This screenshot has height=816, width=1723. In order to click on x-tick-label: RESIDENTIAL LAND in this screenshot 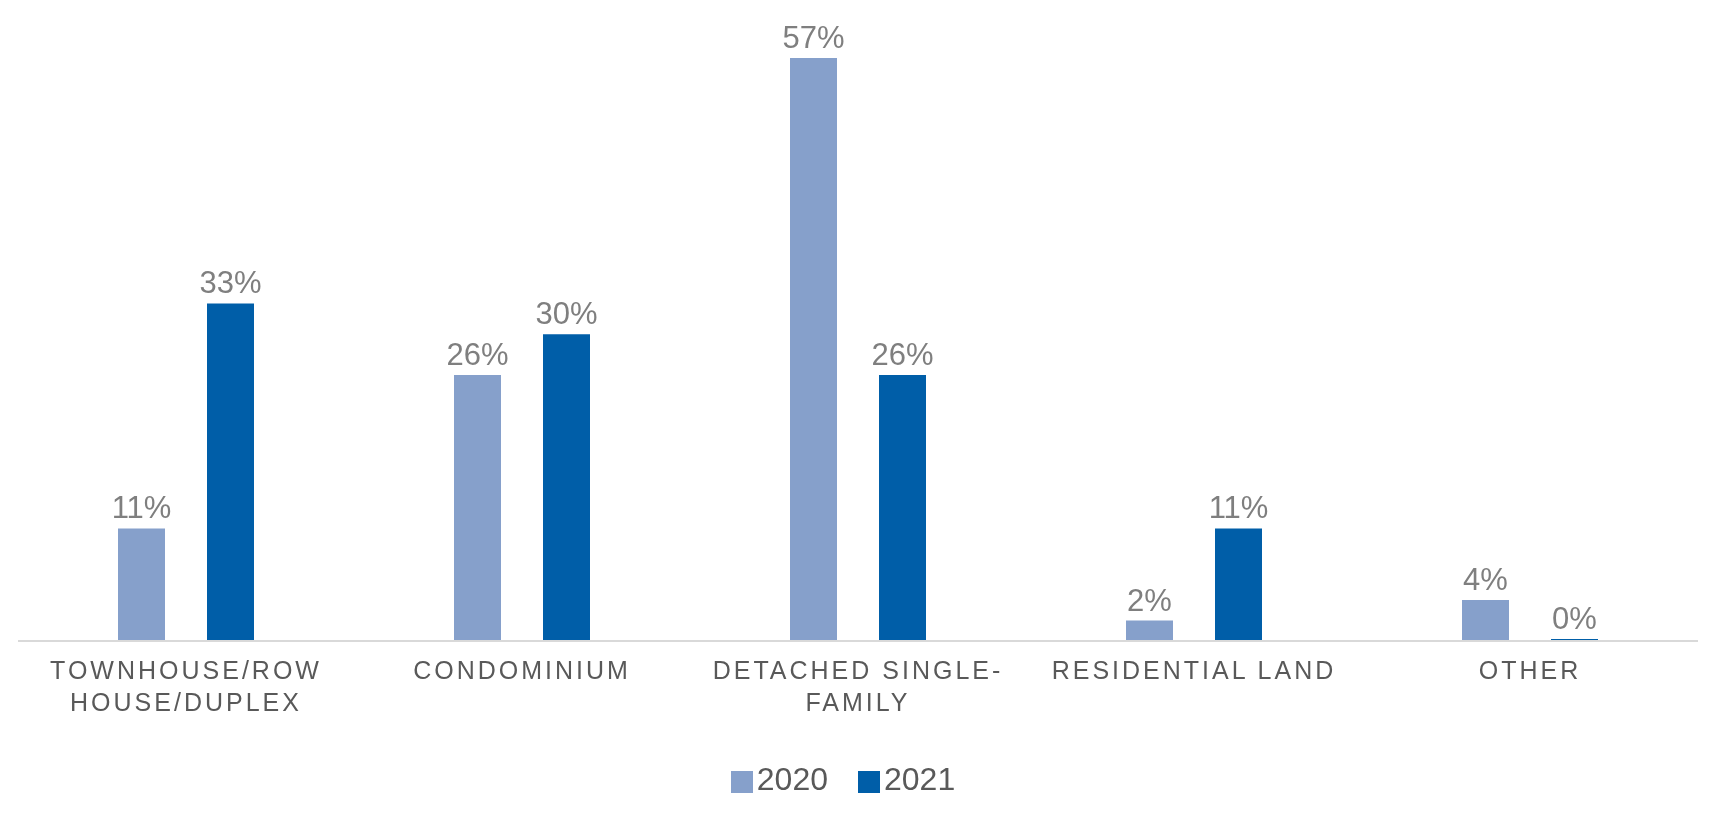, I will do `click(1194, 670)`.